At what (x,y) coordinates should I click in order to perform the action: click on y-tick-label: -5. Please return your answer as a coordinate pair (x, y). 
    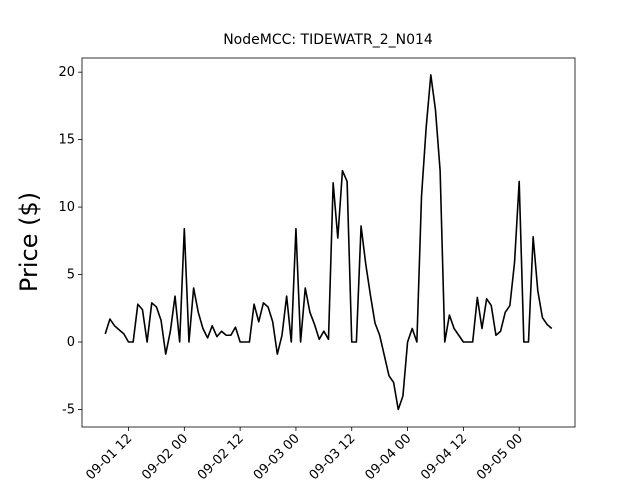
    Looking at the image, I should click on (68, 409).